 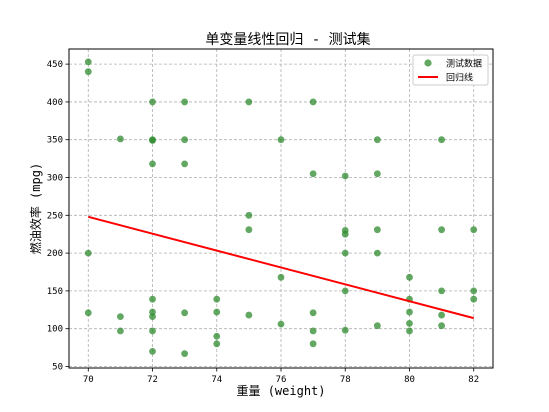 What do you see at coordinates (55, 179) in the screenshot?
I see `y-tick-label: 300` at bounding box center [55, 179].